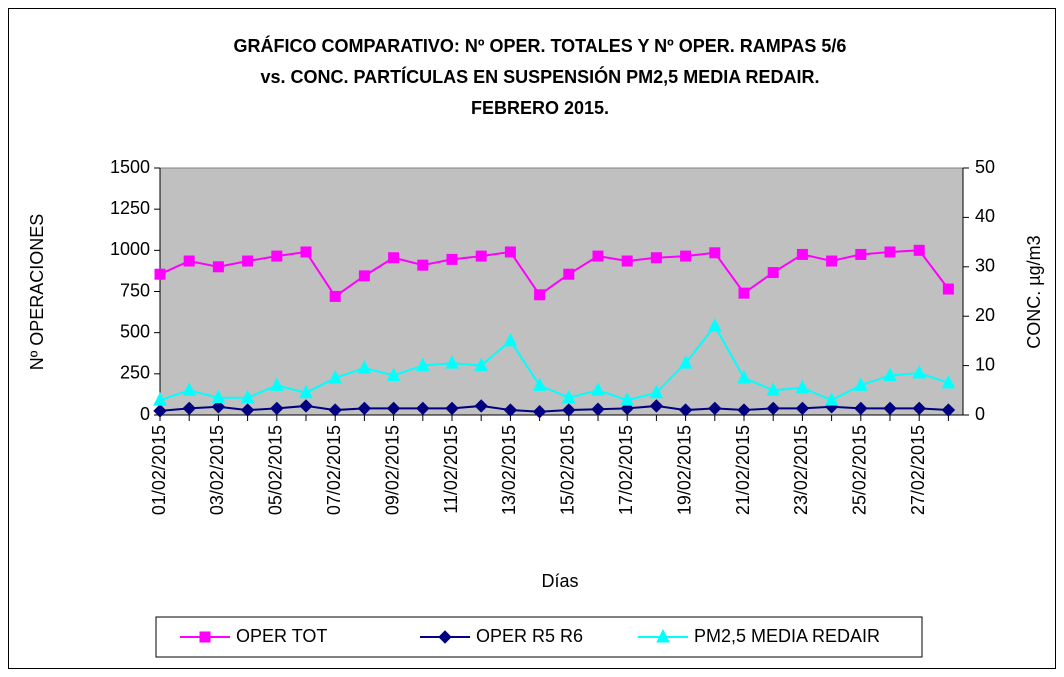  What do you see at coordinates (130, 249) in the screenshot?
I see `y-tick-label: 1000` at bounding box center [130, 249].